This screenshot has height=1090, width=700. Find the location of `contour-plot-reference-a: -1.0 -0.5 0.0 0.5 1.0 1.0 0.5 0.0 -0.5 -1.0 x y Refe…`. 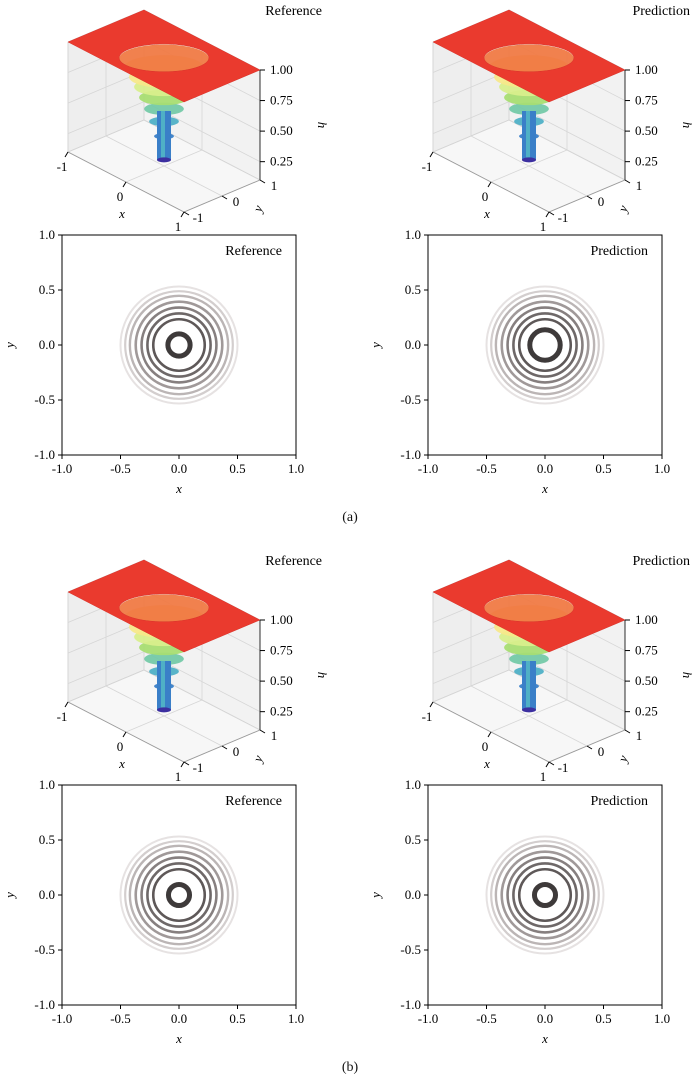

contour-plot-reference-a: -1.0 -0.5 0.0 0.5 1.0 1.0 0.5 0.0 -0.5 -1.0 x y Refe… is located at coordinates (153, 361).